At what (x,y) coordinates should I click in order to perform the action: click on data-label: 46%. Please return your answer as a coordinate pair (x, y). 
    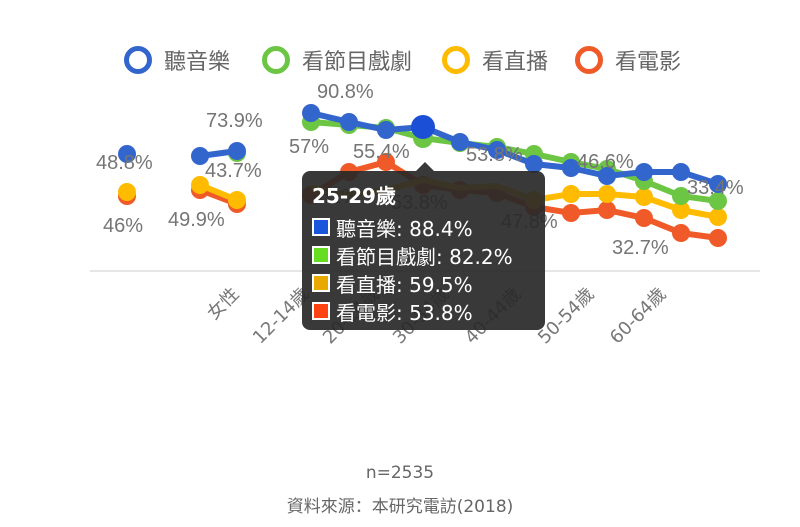
    Looking at the image, I should click on (123, 226).